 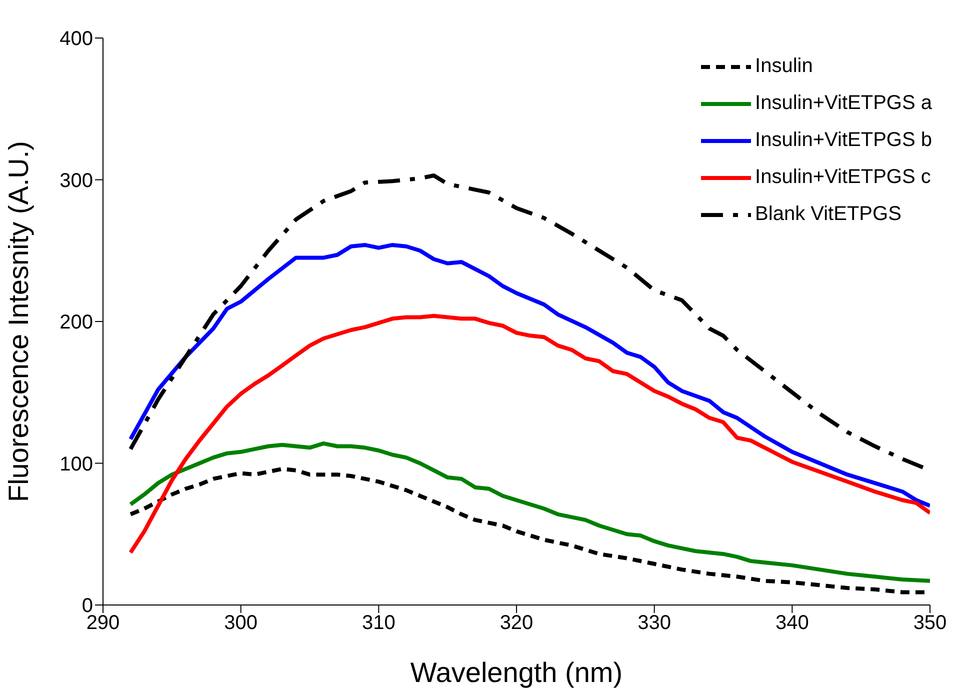 I want to click on y-tick-label: 400, so click(x=76, y=39).